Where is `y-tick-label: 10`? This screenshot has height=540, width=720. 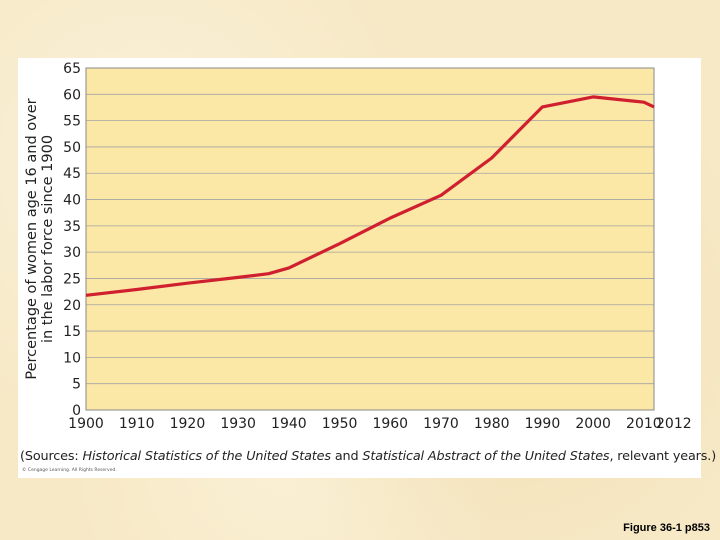
y-tick-label: 10 is located at coordinates (72, 358).